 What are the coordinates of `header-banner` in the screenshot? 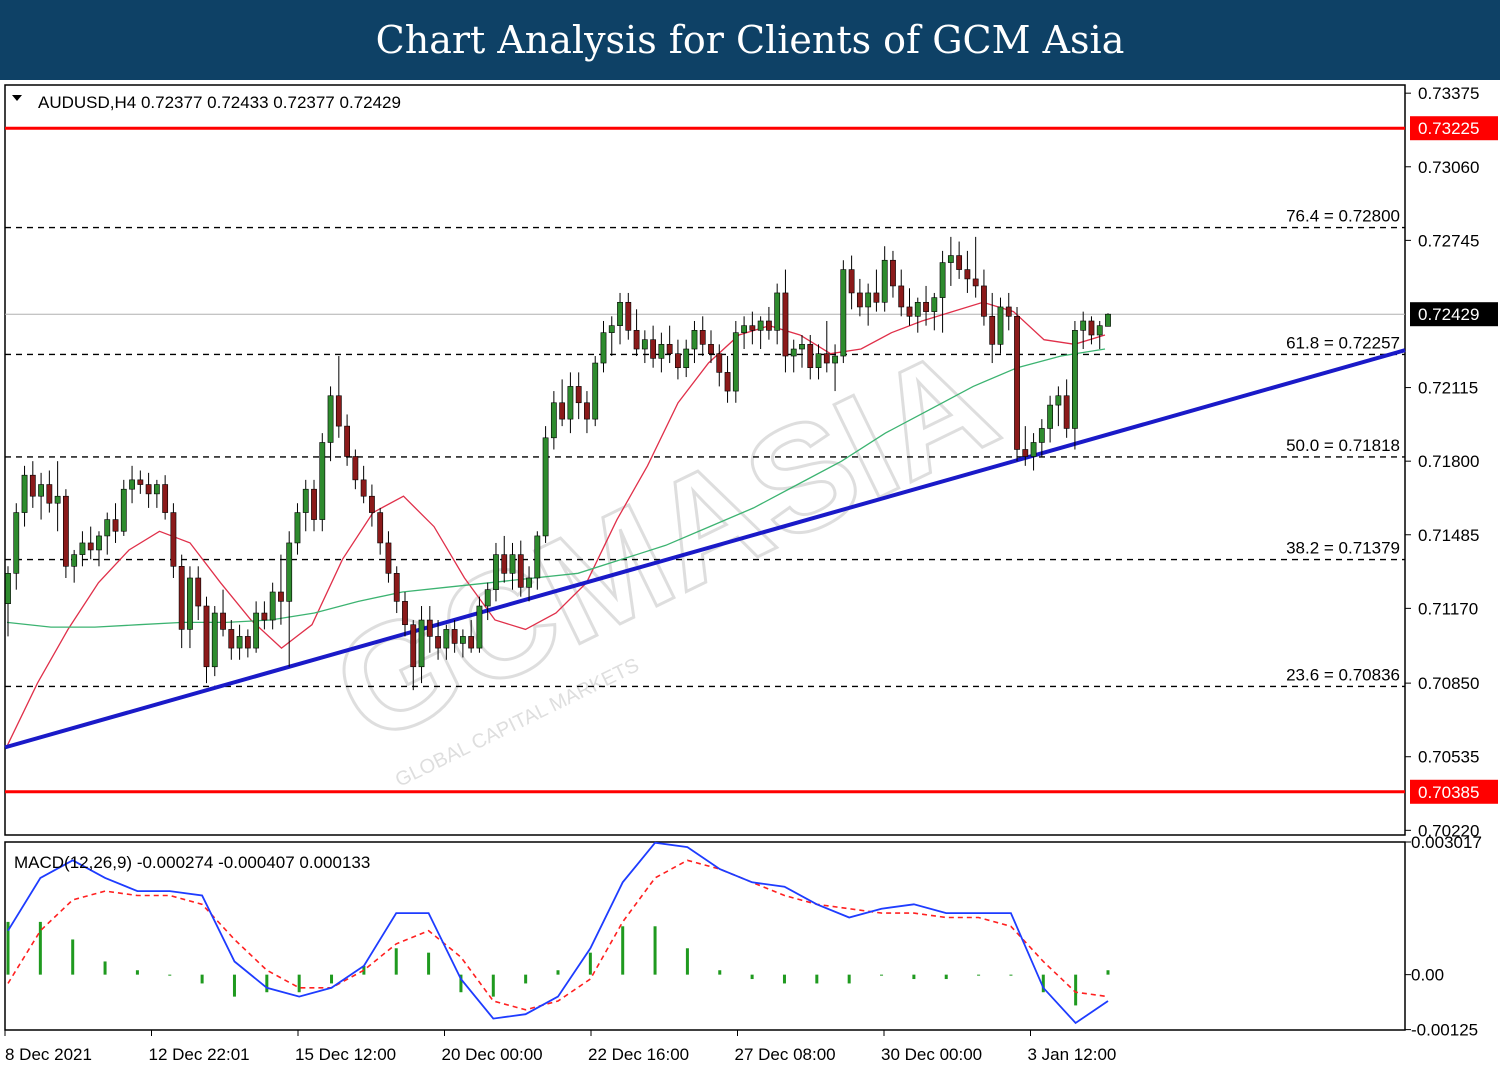 It's located at (750, 40).